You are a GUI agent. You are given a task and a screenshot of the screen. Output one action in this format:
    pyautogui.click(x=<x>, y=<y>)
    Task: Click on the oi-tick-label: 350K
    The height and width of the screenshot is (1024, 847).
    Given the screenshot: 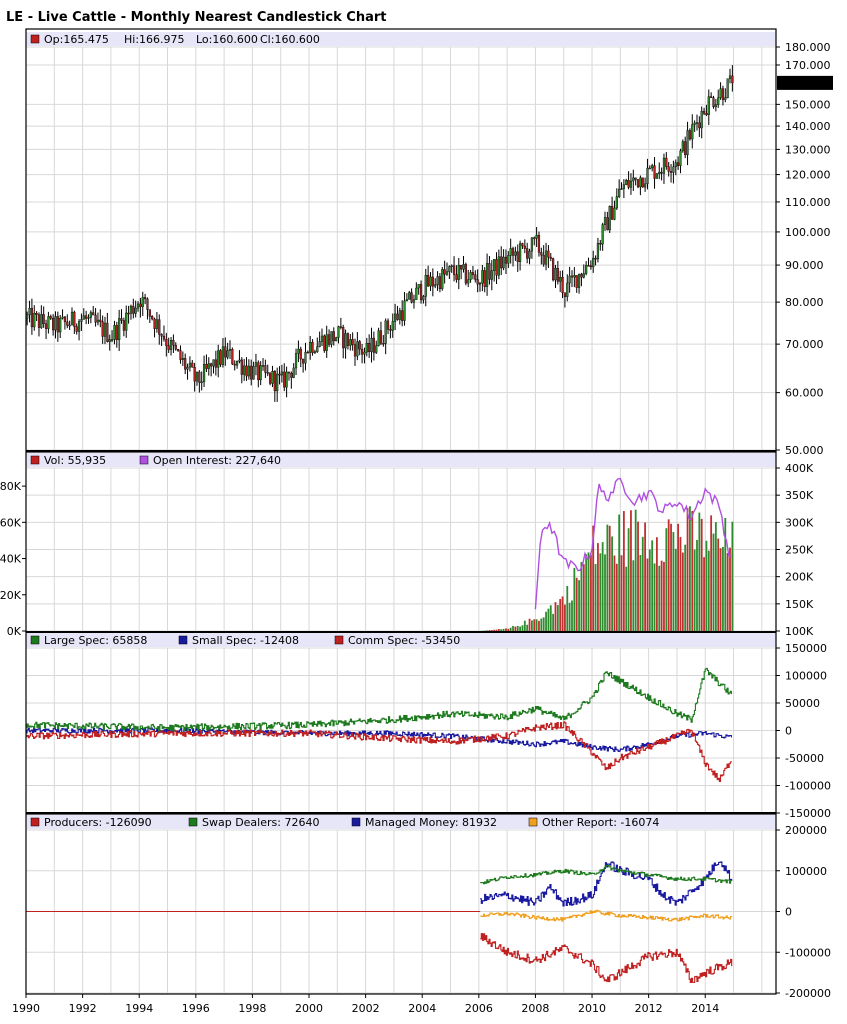 What is the action you would take?
    pyautogui.click(x=799, y=495)
    